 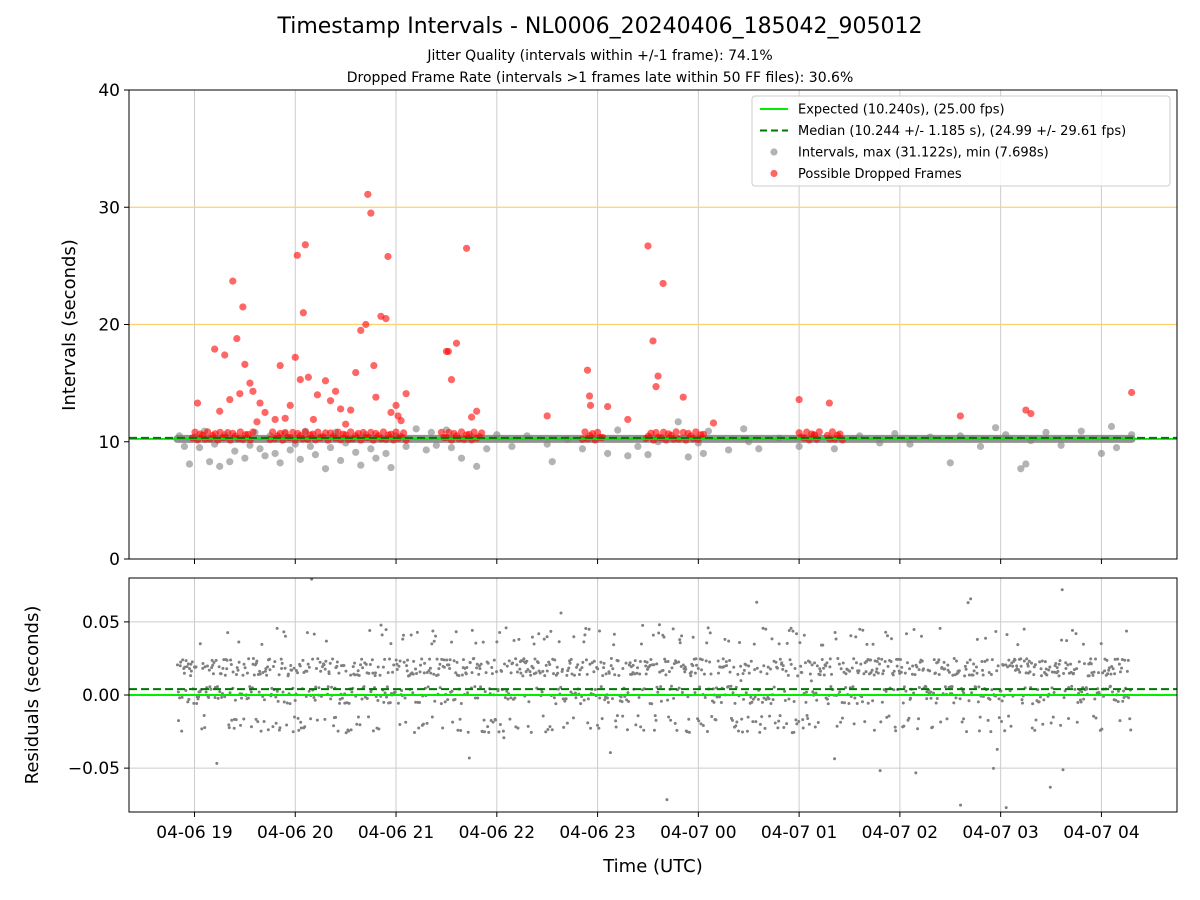 What do you see at coordinates (396, 833) in the screenshot?
I see `x-tick-label: 04-06 21` at bounding box center [396, 833].